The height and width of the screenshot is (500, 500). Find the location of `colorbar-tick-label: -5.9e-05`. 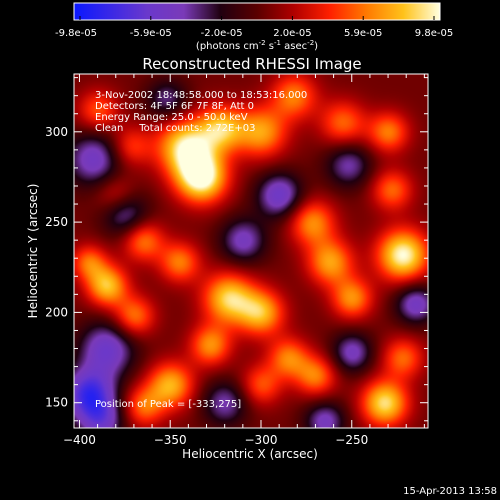

colorbar-tick-label: -5.9e-05 is located at coordinates (151, 33).